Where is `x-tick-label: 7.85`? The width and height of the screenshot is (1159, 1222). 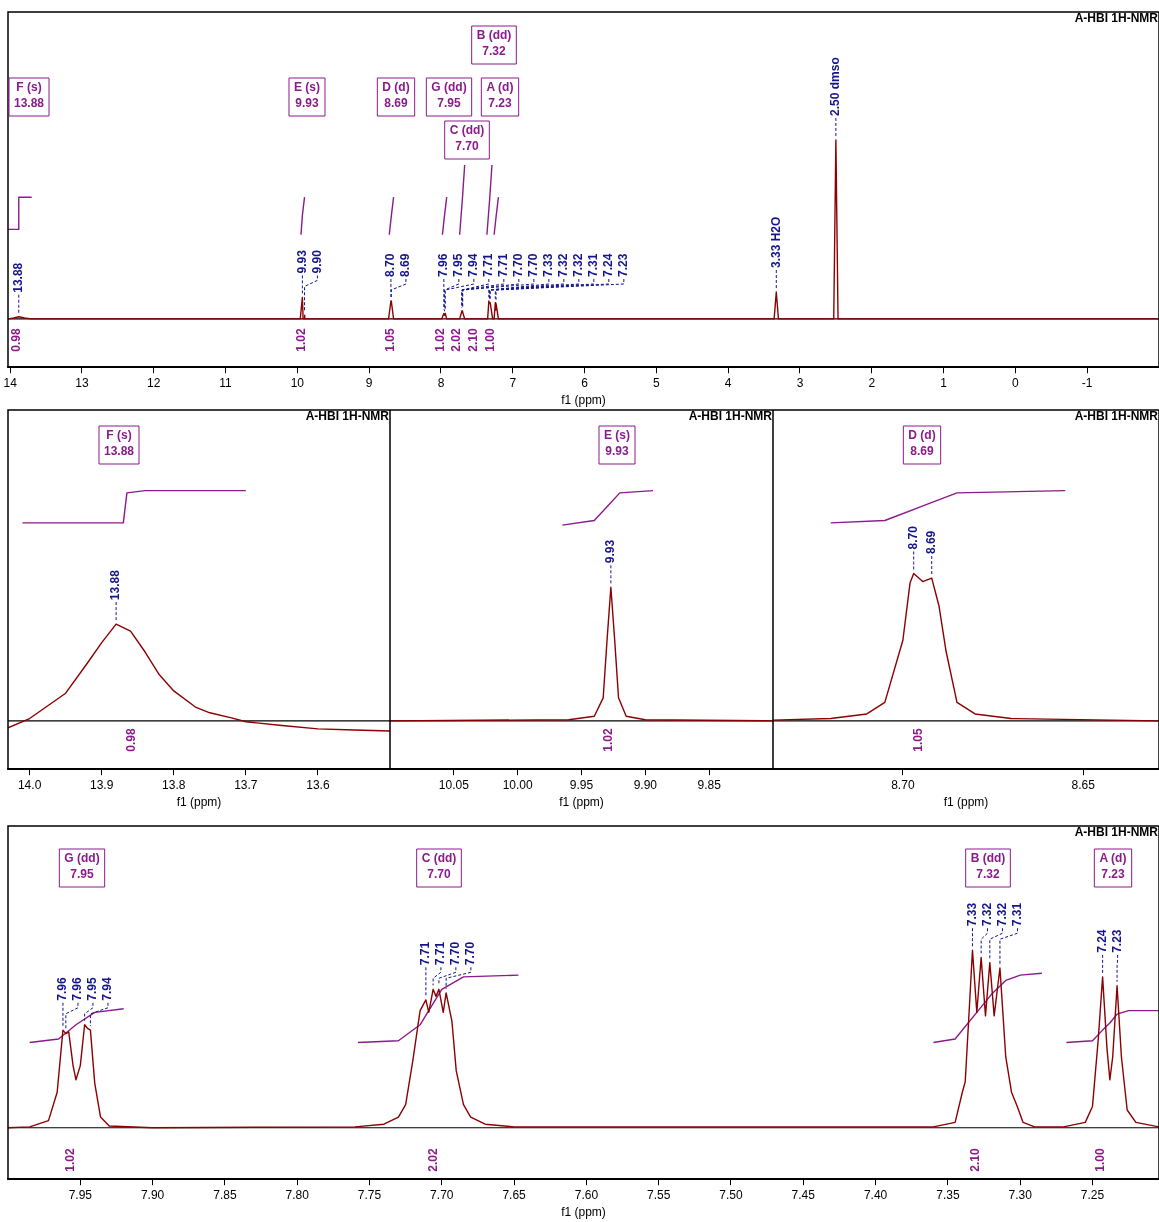 x-tick-label: 7.85 is located at coordinates (225, 1194).